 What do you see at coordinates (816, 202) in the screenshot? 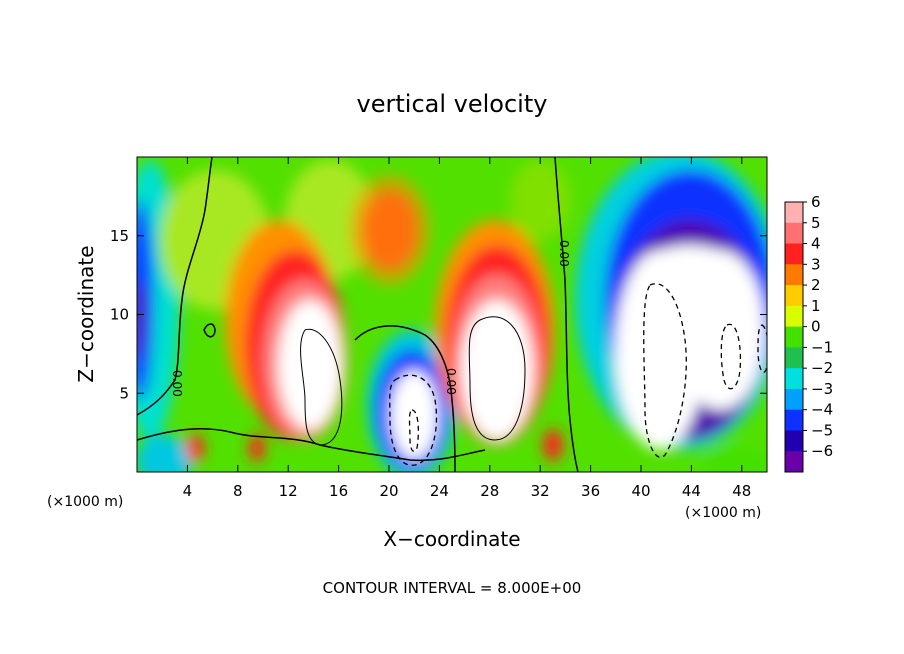
I see `colorbar-tick-label: 6` at bounding box center [816, 202].